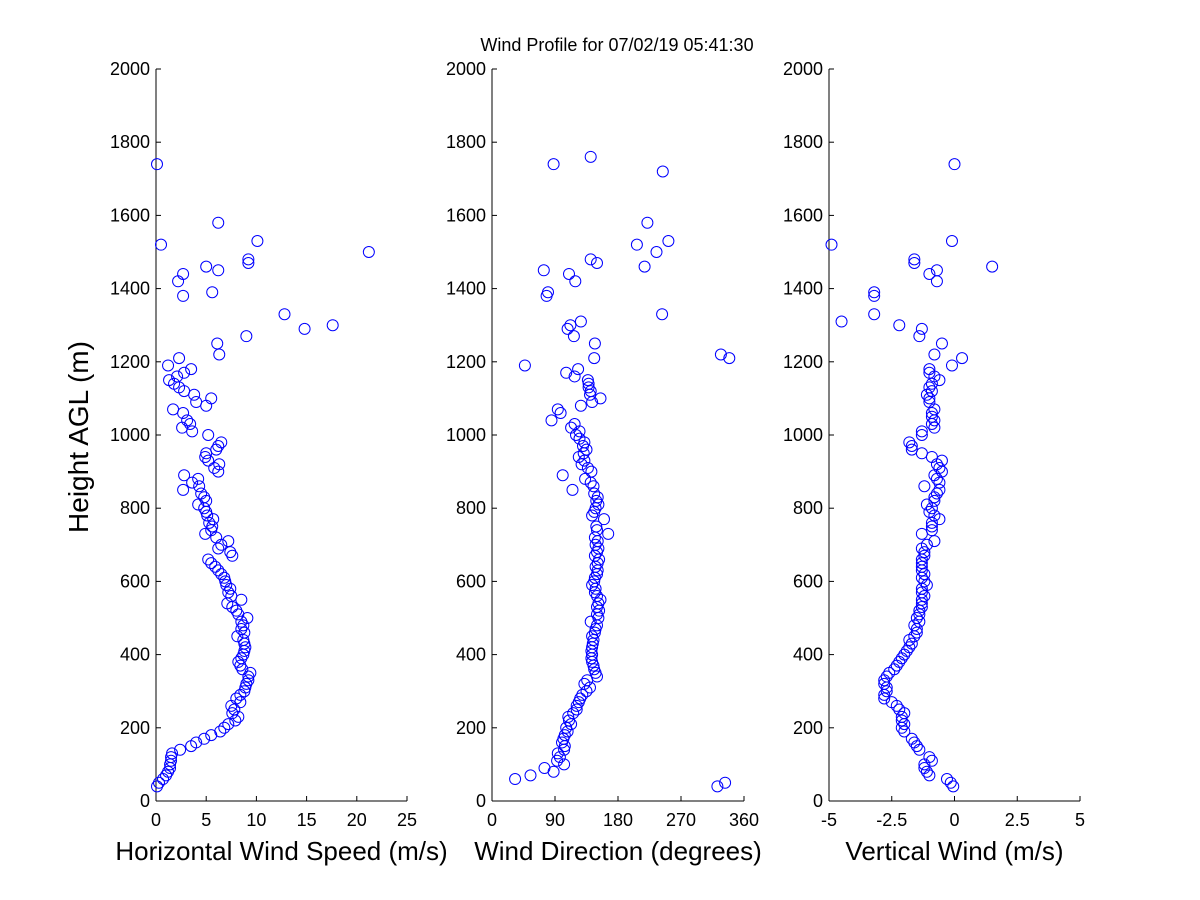 The image size is (1200, 900). Describe the element at coordinates (407, 820) in the screenshot. I see `x-tick-label: 25` at that location.